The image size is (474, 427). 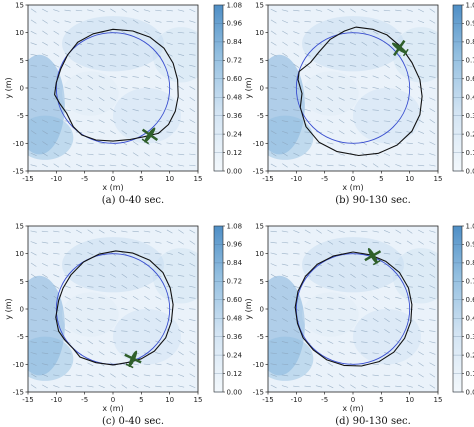 I want to click on colorbar-tick-label: 0.84, so click(x=470, y=42).